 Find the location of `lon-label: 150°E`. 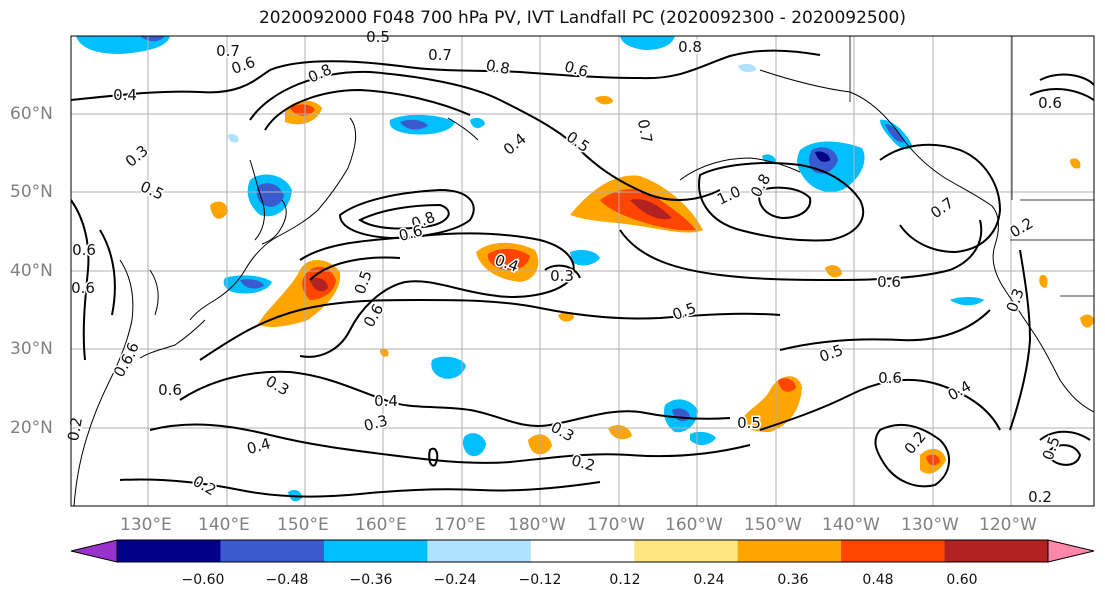

lon-label: 150°E is located at coordinates (303, 525).